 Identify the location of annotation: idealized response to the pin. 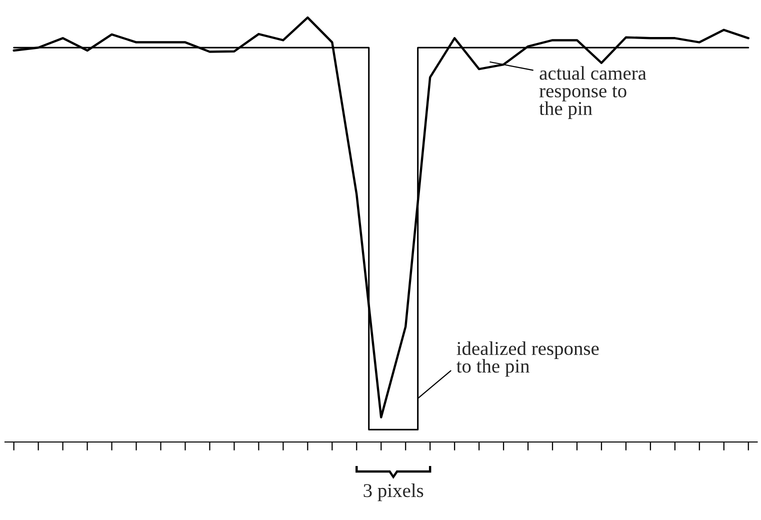
(527, 359).